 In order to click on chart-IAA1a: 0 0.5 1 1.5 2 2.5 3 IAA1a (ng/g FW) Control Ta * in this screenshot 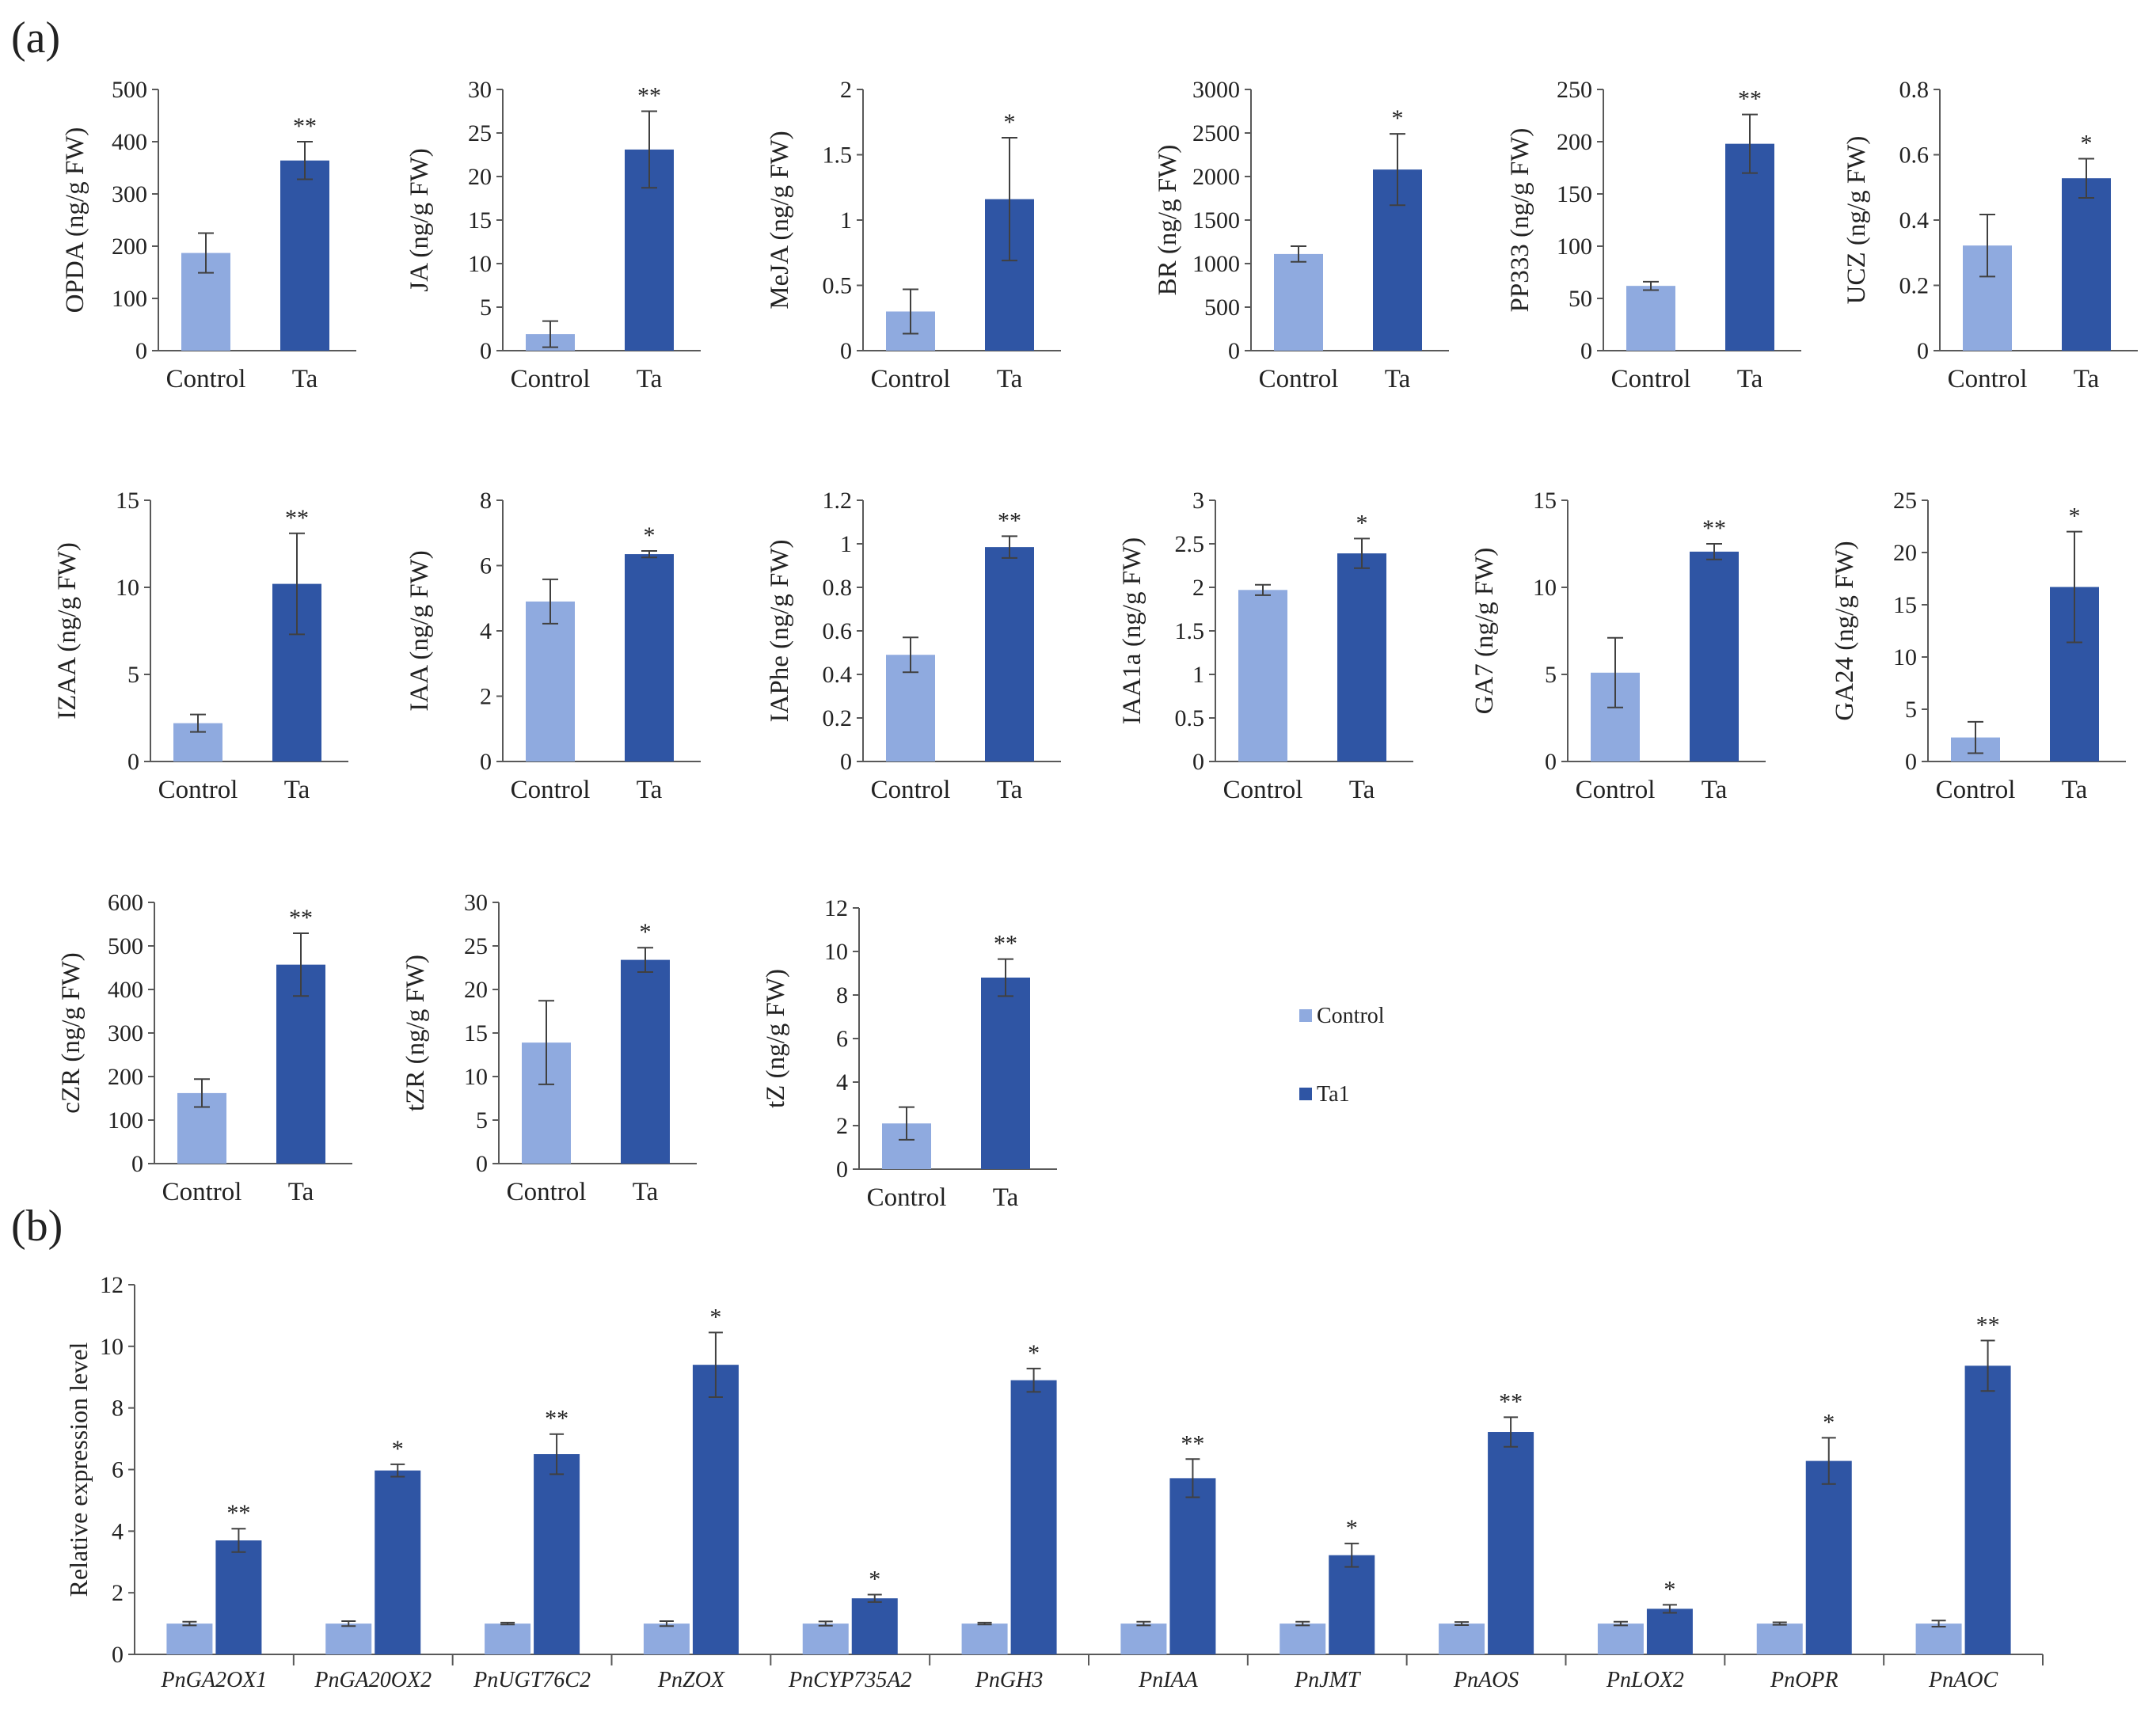, I will do `click(1265, 646)`.